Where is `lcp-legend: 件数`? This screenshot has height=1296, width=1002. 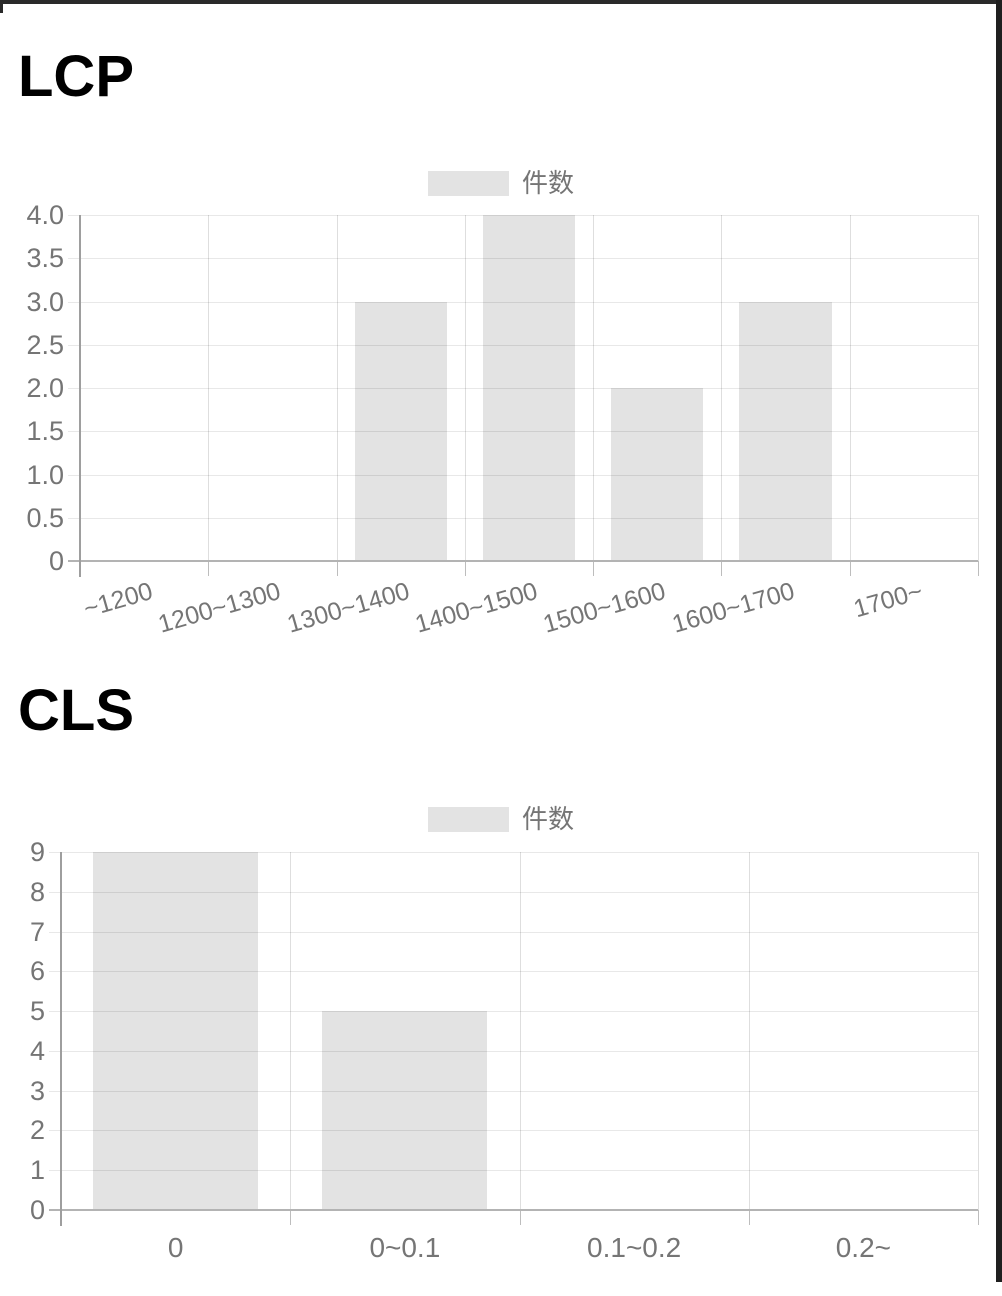
lcp-legend: 件数 is located at coordinates (501, 183).